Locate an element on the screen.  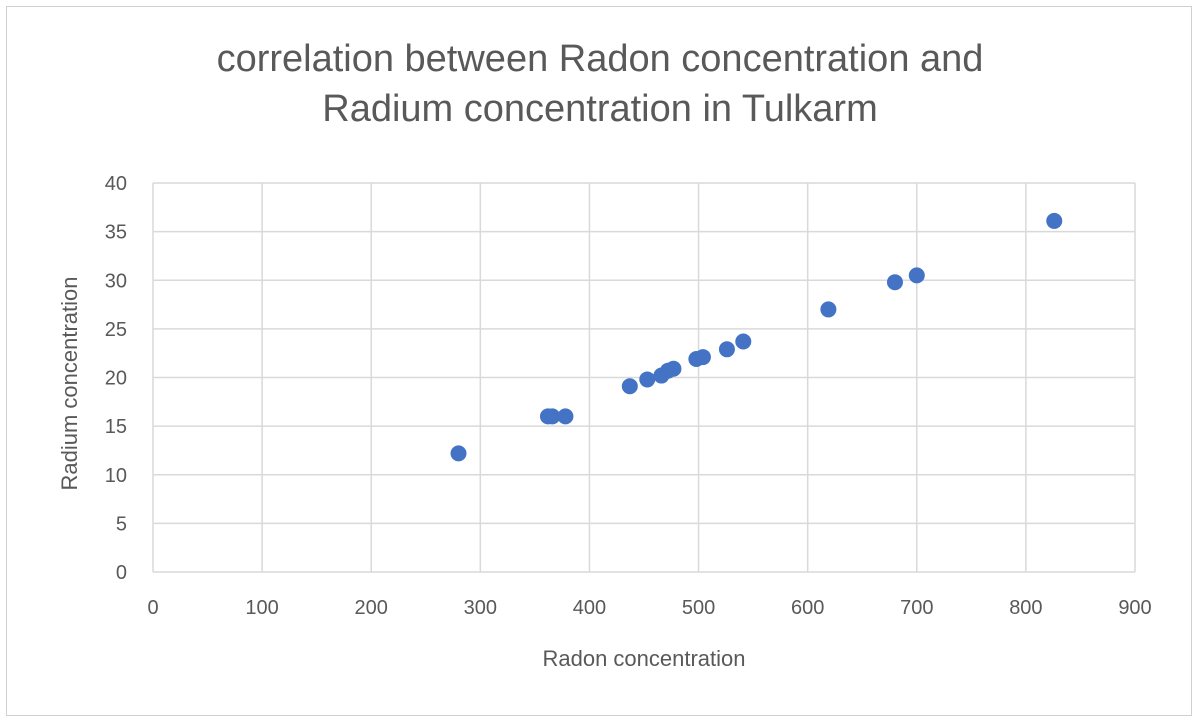
y-tick-labels: 0 5 10 15 20 25 30 35 40 is located at coordinates (116, 378).